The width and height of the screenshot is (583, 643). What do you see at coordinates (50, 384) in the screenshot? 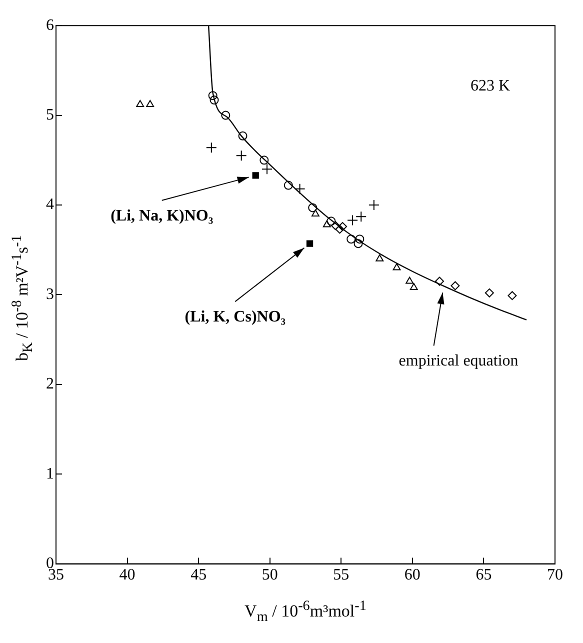
I see `y-tick-label: 2` at bounding box center [50, 384].